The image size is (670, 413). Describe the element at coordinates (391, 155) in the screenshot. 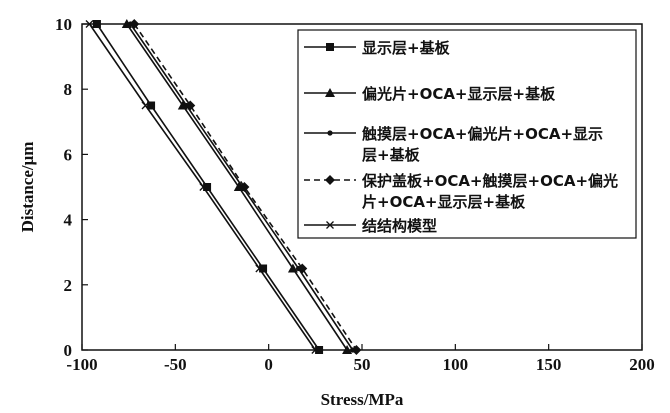

I see `legend-label-3-2: 层+基板` at that location.